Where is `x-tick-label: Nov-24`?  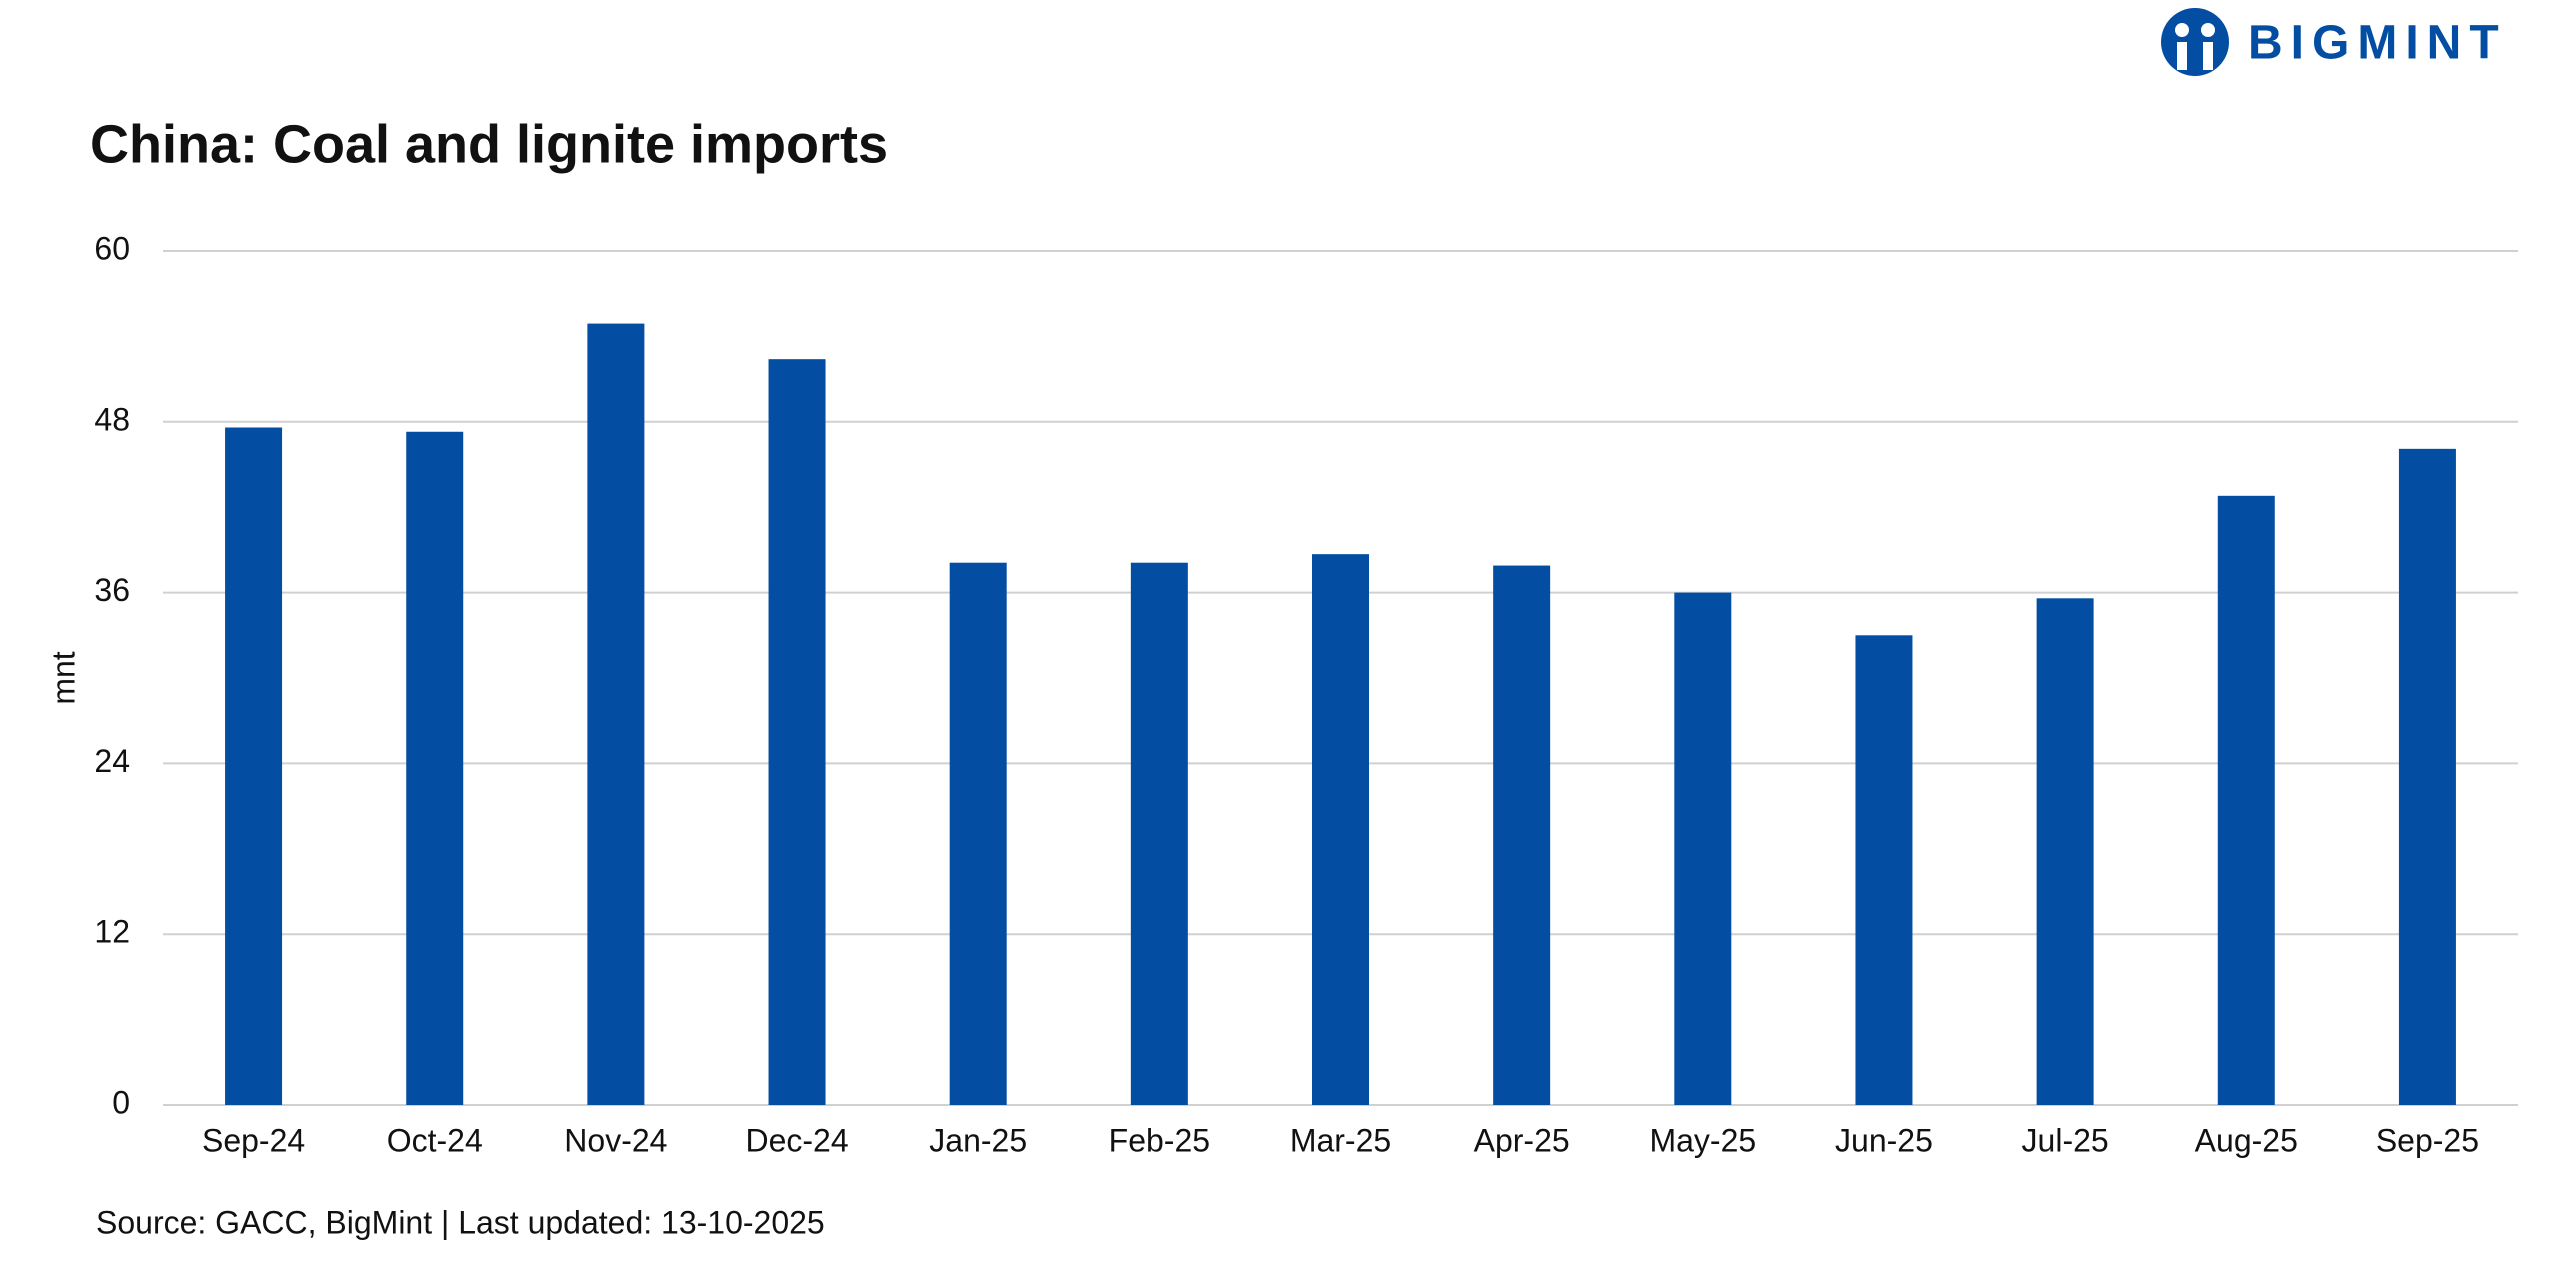
x-tick-label: Nov-24 is located at coordinates (615, 1140).